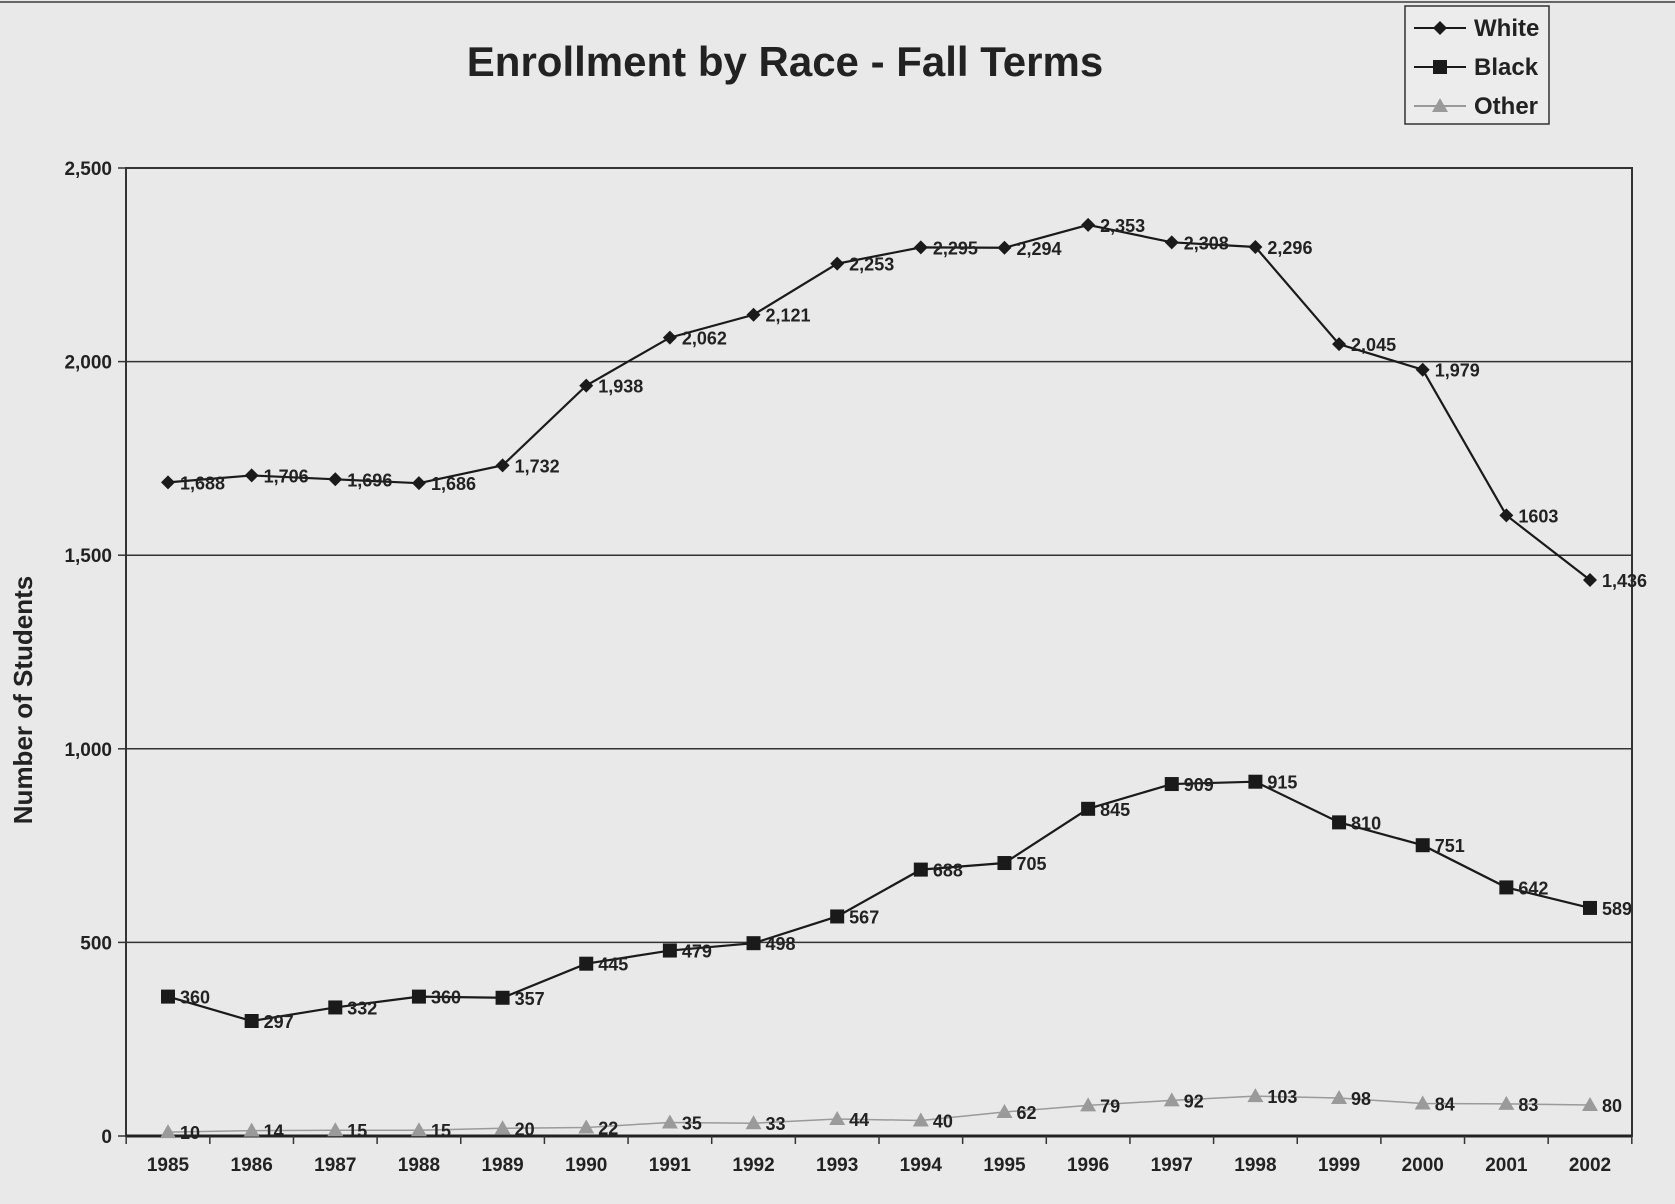 The height and width of the screenshot is (1204, 1675). Describe the element at coordinates (879, 1114) in the screenshot. I see `series-other-line` at that location.